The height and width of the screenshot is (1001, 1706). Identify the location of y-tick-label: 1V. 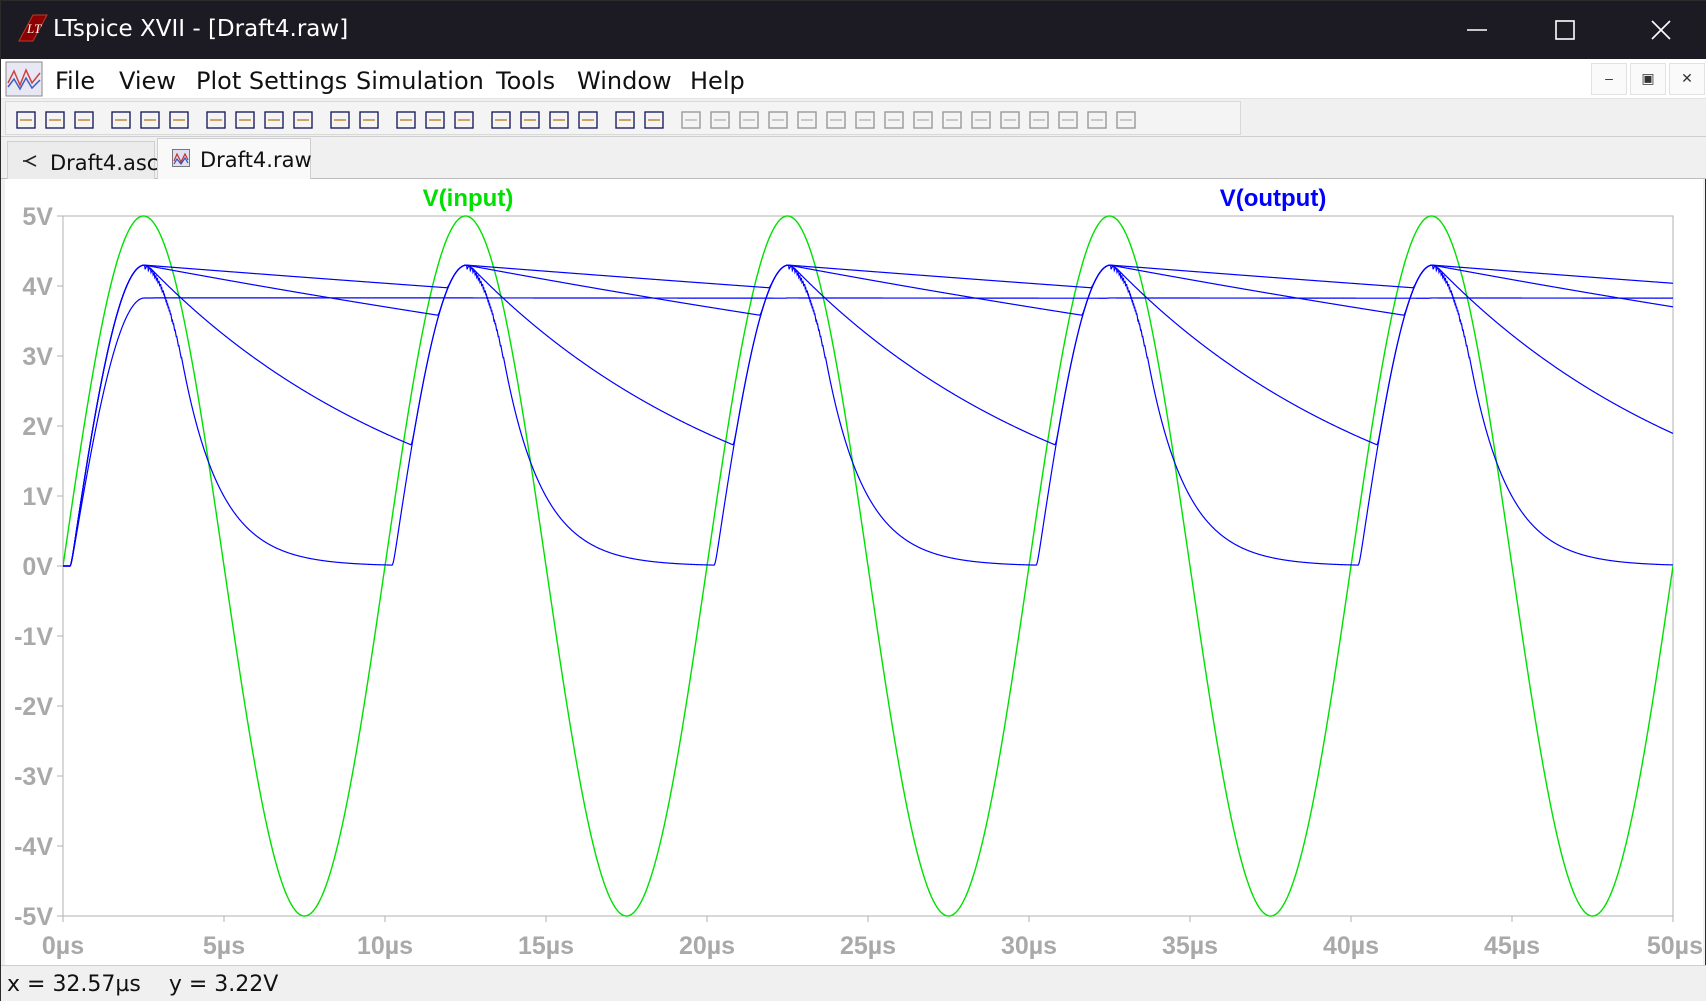
(37, 497).